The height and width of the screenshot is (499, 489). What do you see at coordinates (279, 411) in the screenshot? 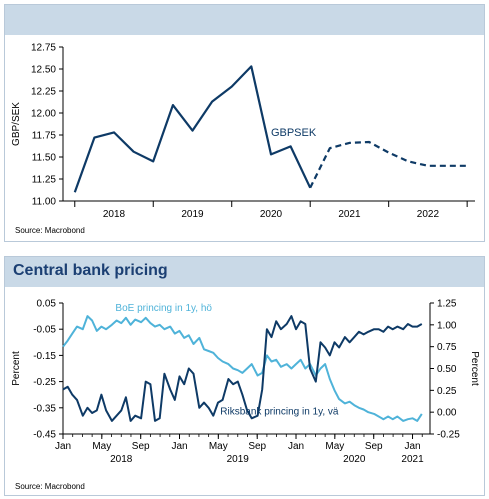
I see `annotation-riksbank: Riksbank princing in 1y, vä` at bounding box center [279, 411].